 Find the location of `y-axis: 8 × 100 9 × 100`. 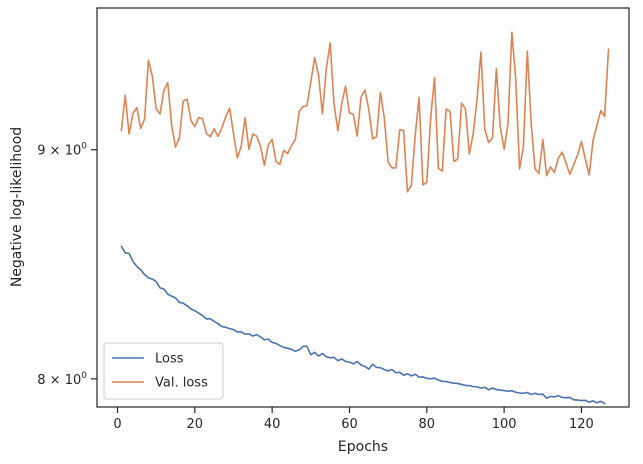

y-axis: 8 × 100 9 × 100 is located at coordinates (67, 265).